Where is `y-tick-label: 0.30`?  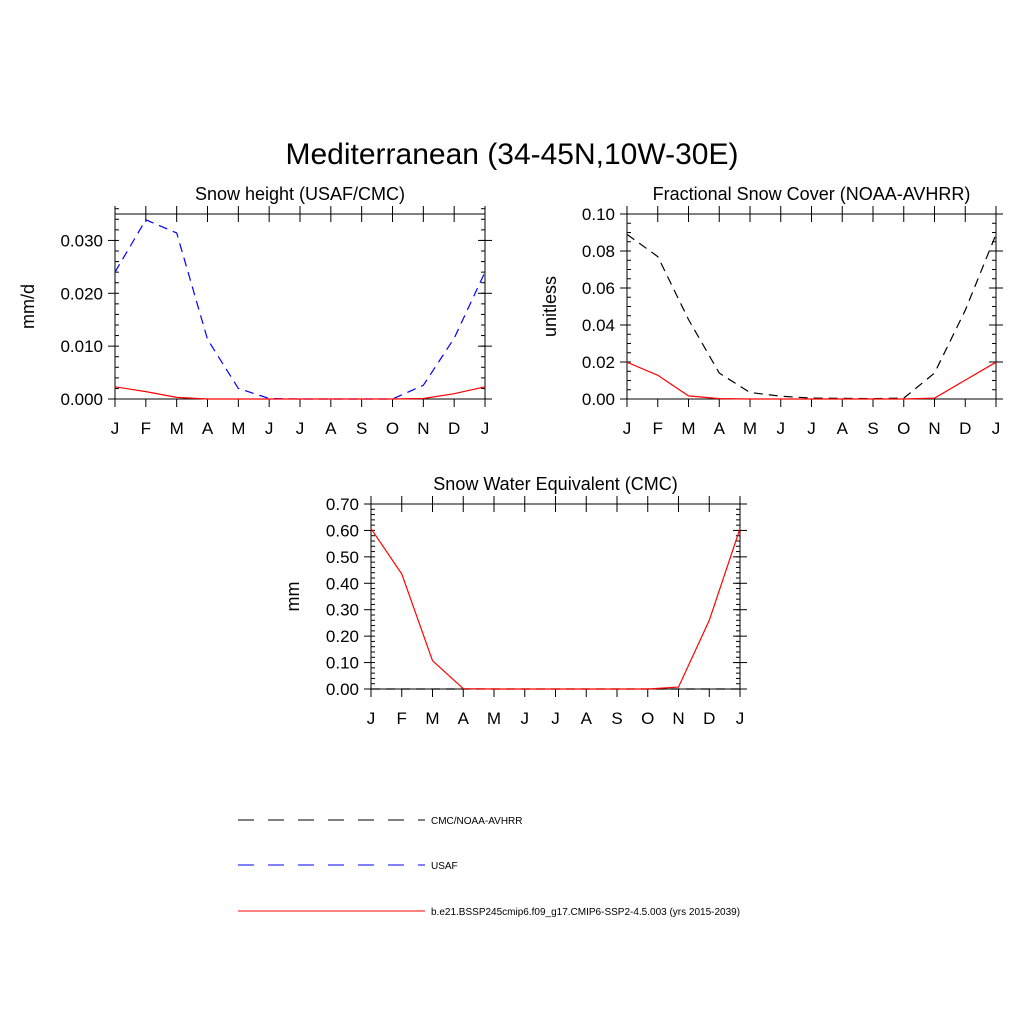
y-tick-label: 0.30 is located at coordinates (342, 610).